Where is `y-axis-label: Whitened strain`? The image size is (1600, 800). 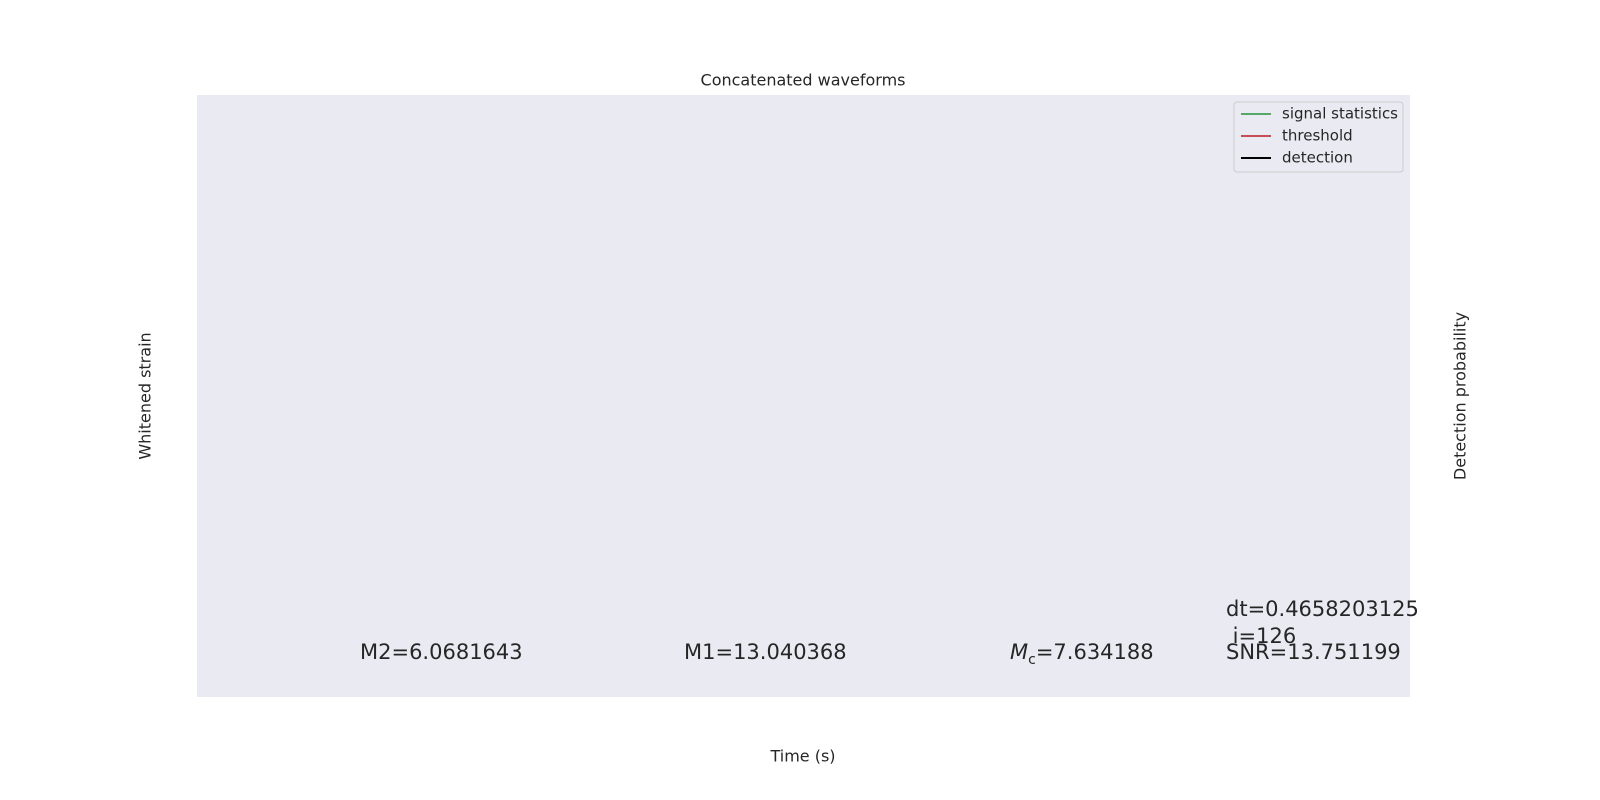 y-axis-label: Whitened strain is located at coordinates (145, 395).